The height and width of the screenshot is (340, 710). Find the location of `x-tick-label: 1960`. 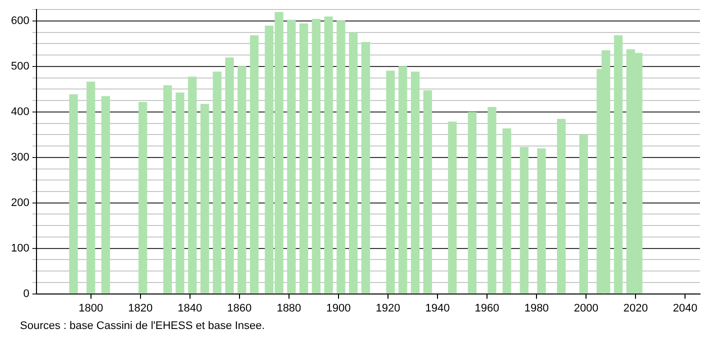

x-tick-label: 1960 is located at coordinates (487, 308).